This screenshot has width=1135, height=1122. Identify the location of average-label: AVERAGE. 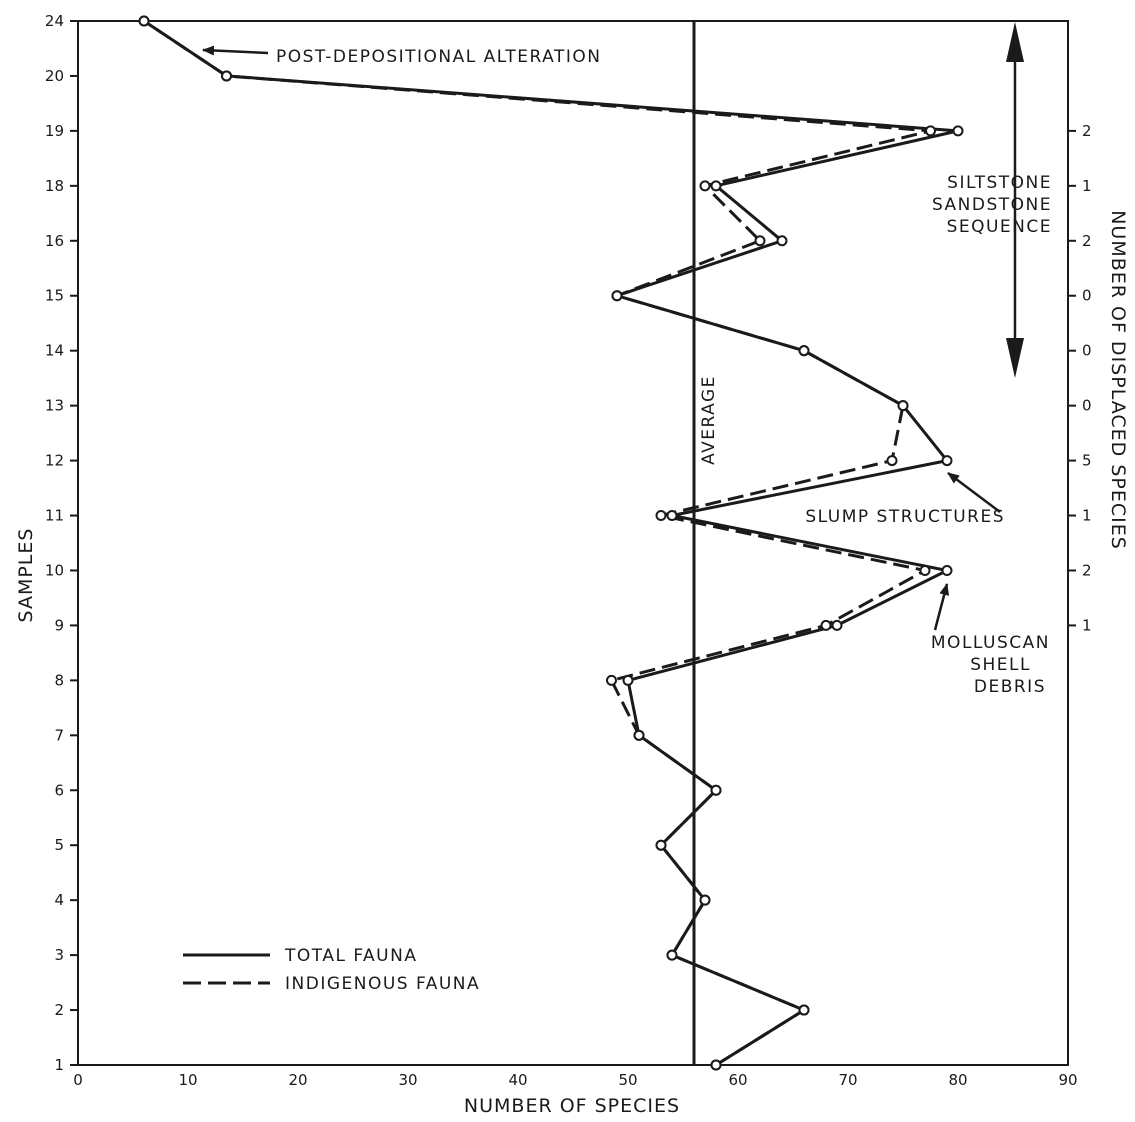
(709, 420).